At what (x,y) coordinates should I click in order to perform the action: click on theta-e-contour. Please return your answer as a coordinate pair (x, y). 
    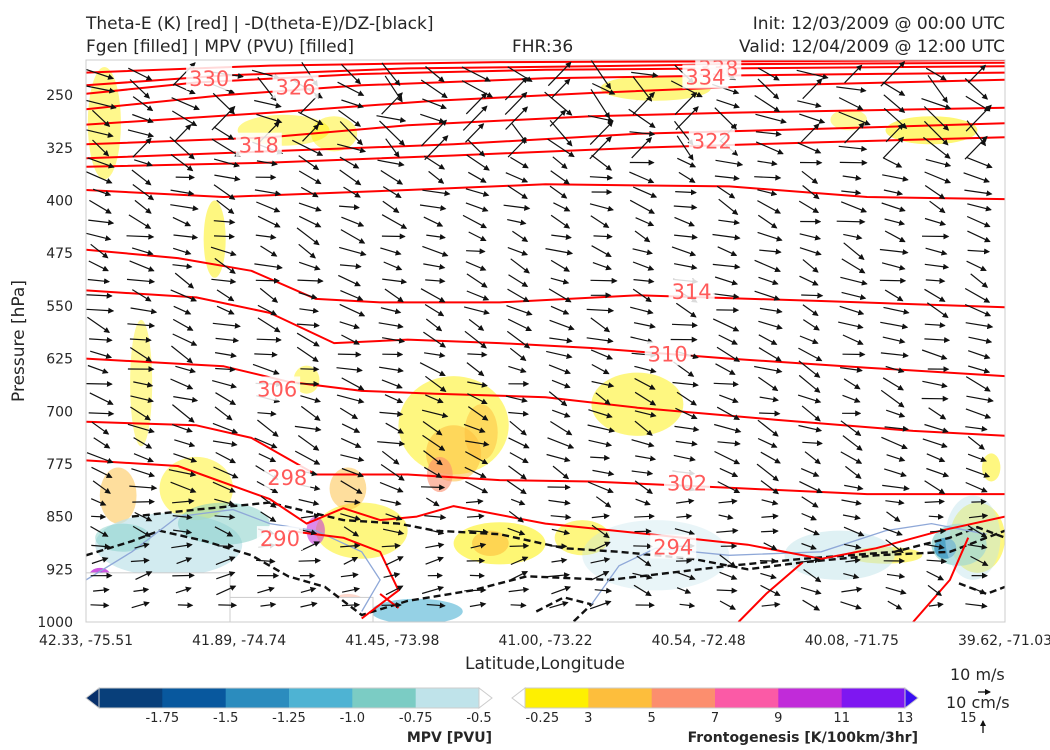
    Looking at the image, I should click on (545, 458).